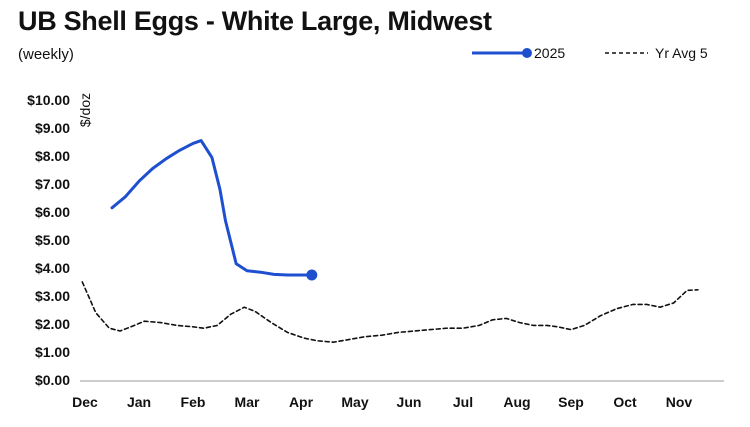 This screenshot has width=750, height=427. Describe the element at coordinates (679, 402) in the screenshot. I see `x-tick-label: Nov` at that location.